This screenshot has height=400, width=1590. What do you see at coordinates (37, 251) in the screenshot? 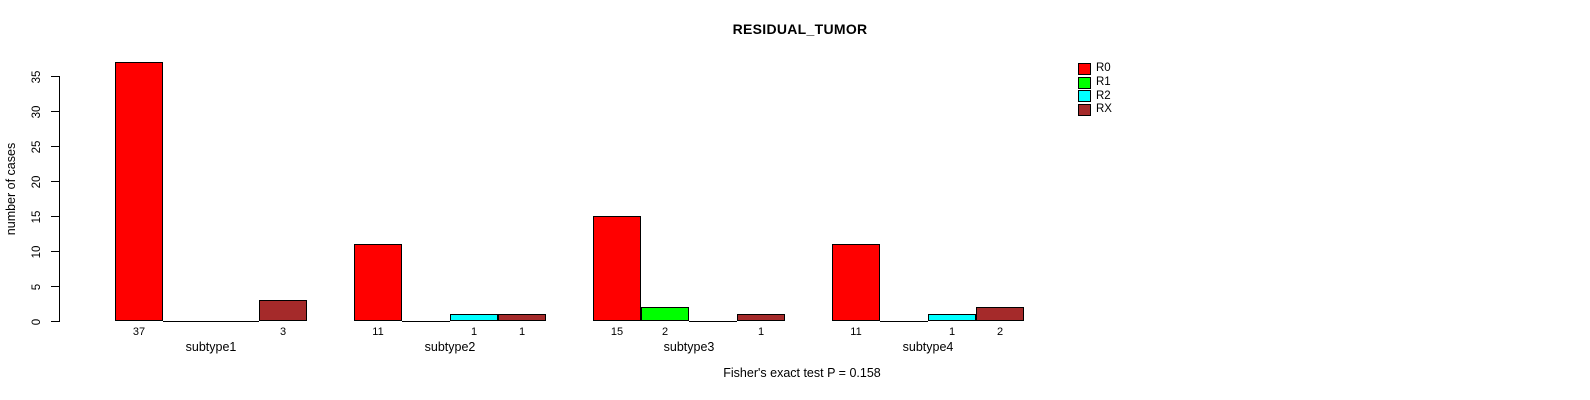
I see `y-axis-tick-label: 10` at bounding box center [37, 251].